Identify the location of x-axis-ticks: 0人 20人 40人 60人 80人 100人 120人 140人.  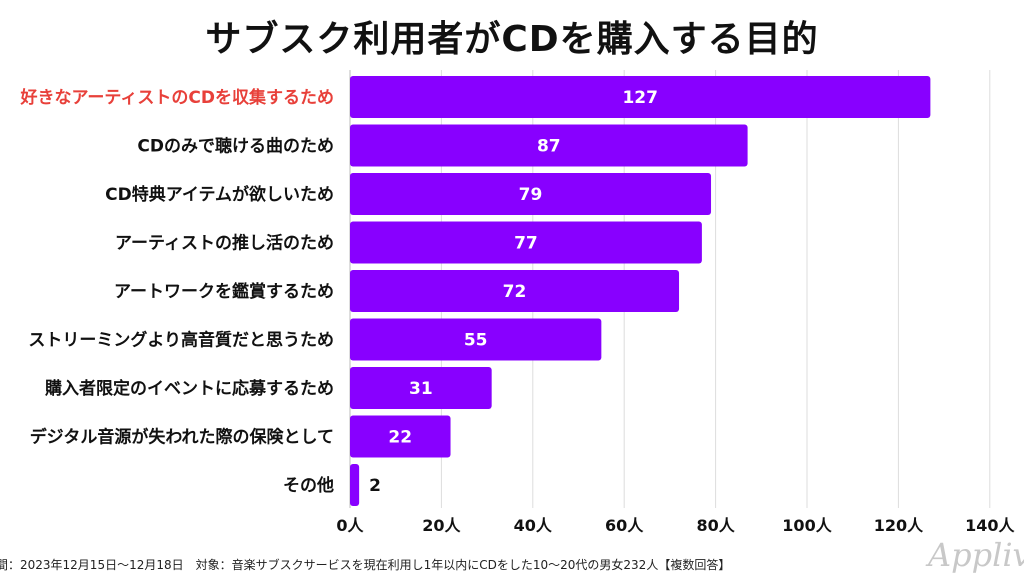
(675, 525).